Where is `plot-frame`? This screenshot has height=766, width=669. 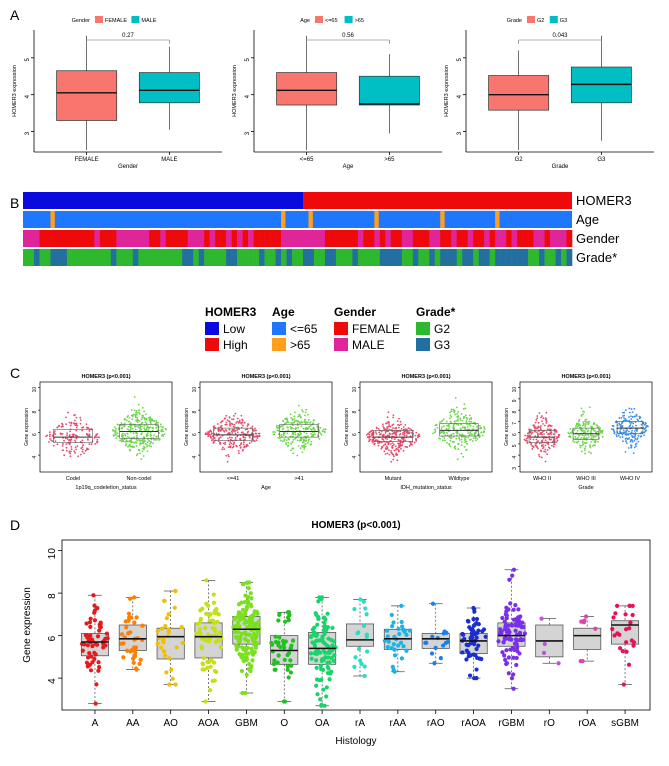 plot-frame is located at coordinates (266, 427).